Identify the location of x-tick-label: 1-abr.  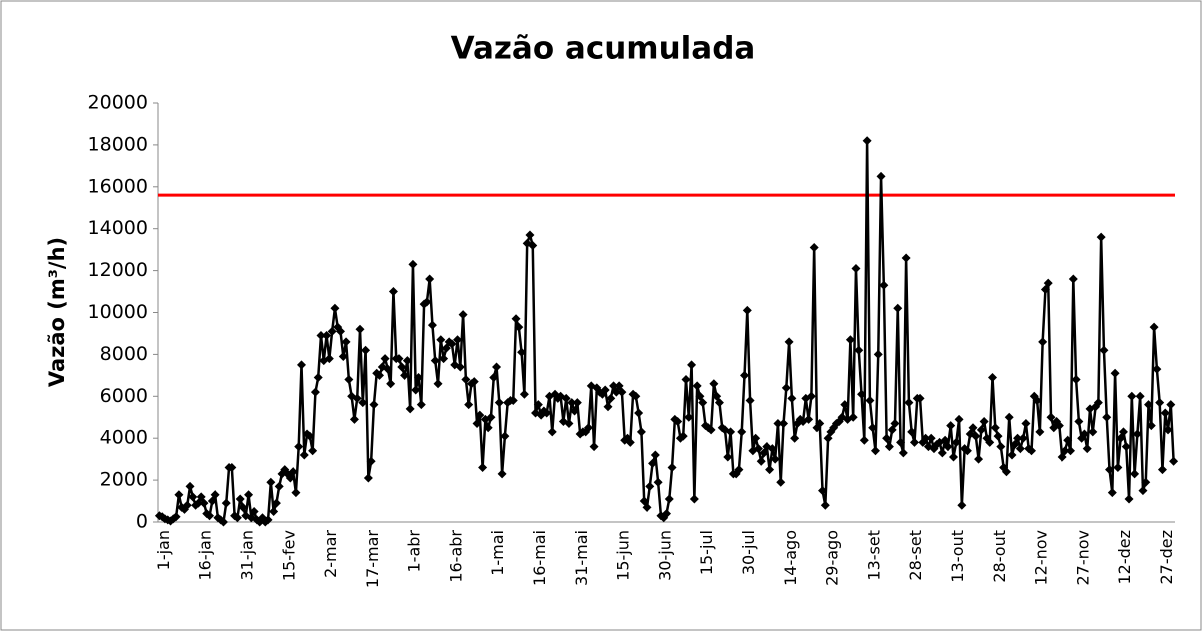
(414, 551).